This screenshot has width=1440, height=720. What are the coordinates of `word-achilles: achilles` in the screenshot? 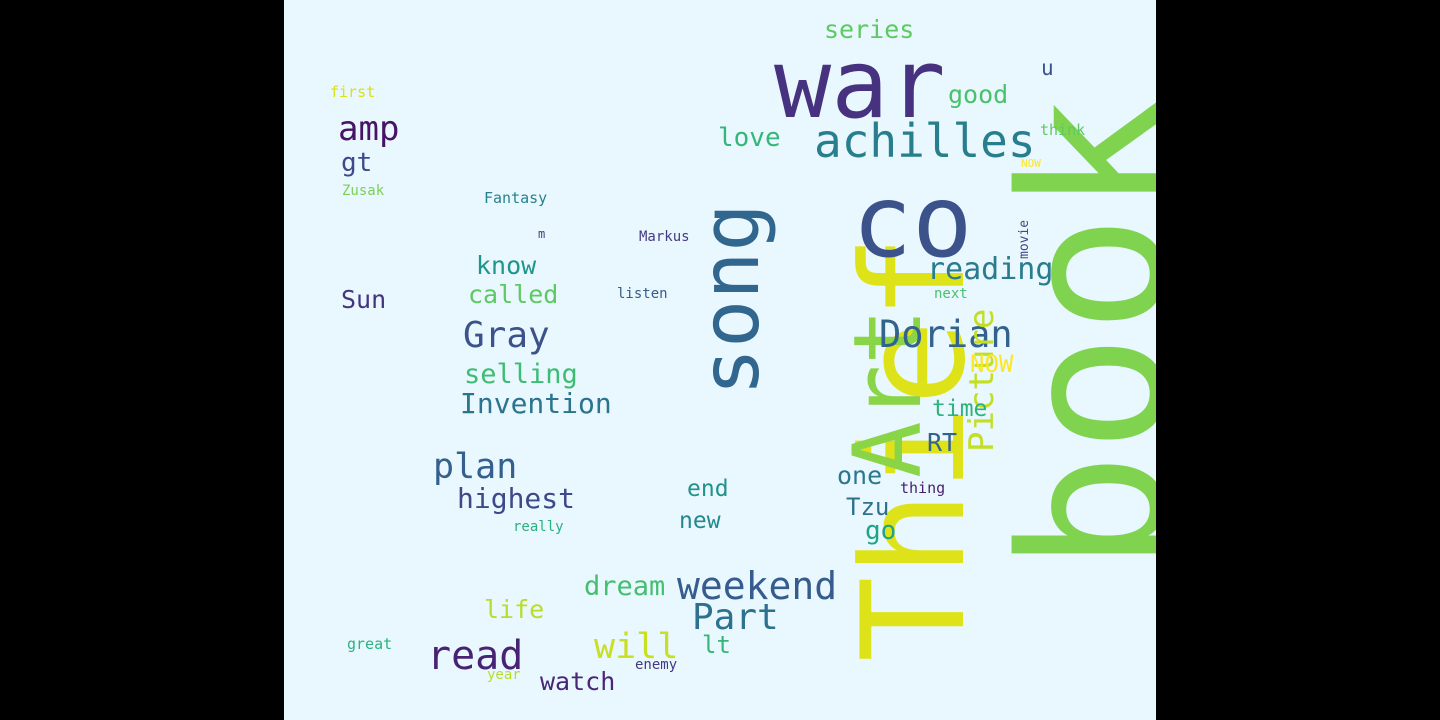 It's located at (925, 141).